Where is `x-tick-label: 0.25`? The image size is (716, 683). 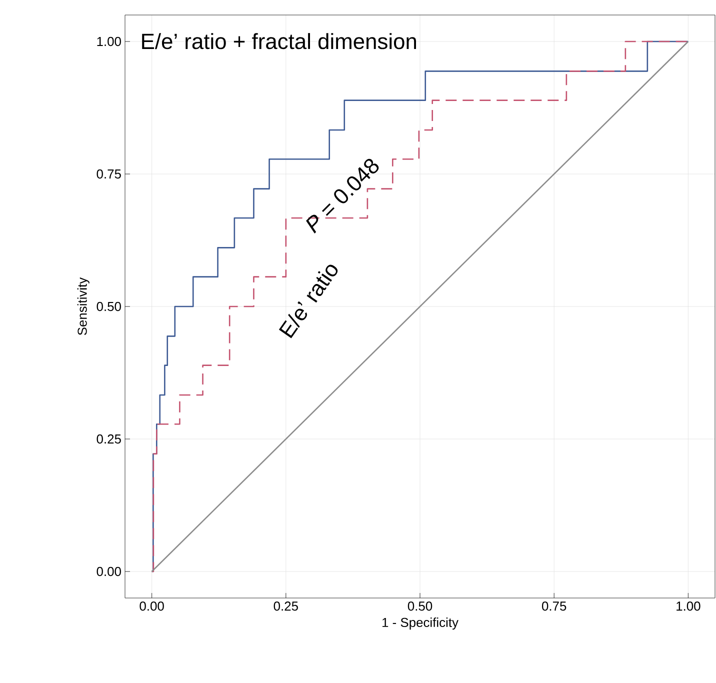 x-tick-label: 0.25 is located at coordinates (286, 606).